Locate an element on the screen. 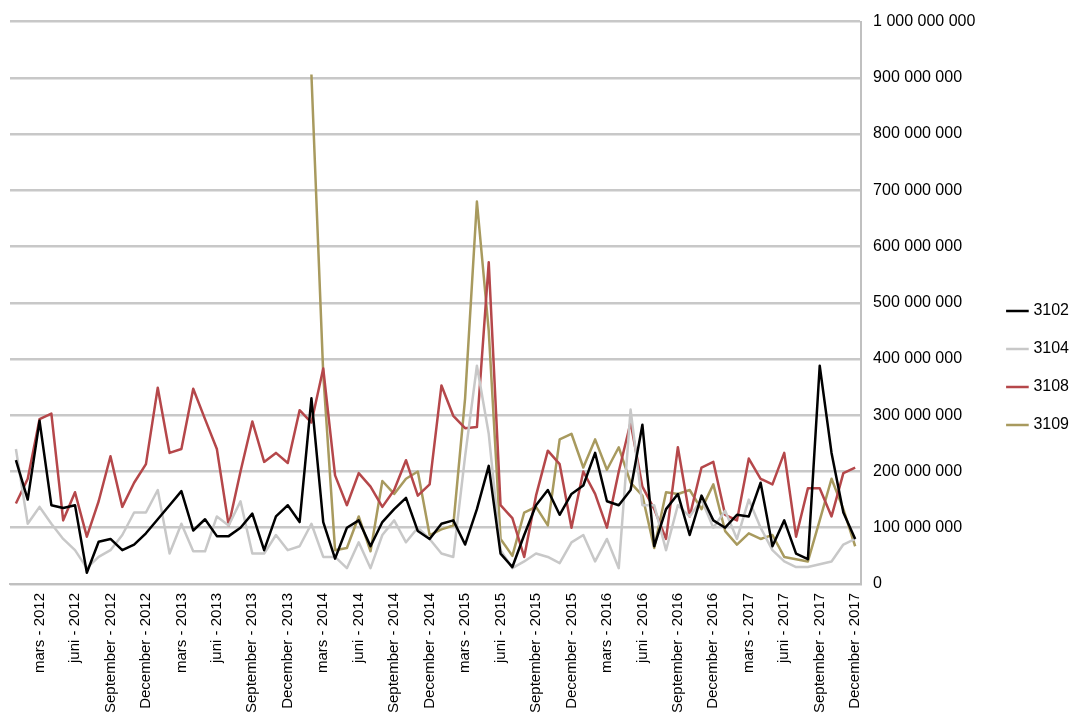  x-tick-label: juni - 2012 is located at coordinates (74, 628).